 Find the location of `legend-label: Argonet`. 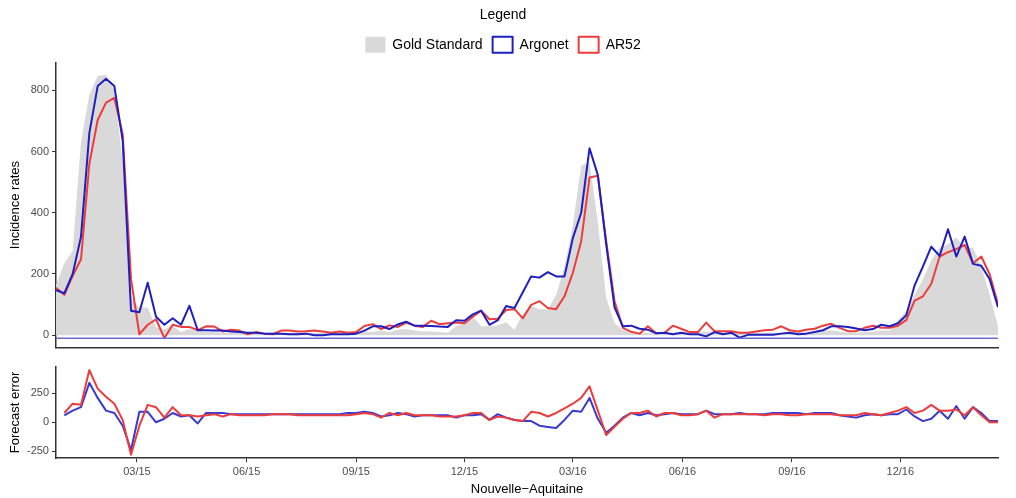

legend-label: Argonet is located at coordinates (544, 43).